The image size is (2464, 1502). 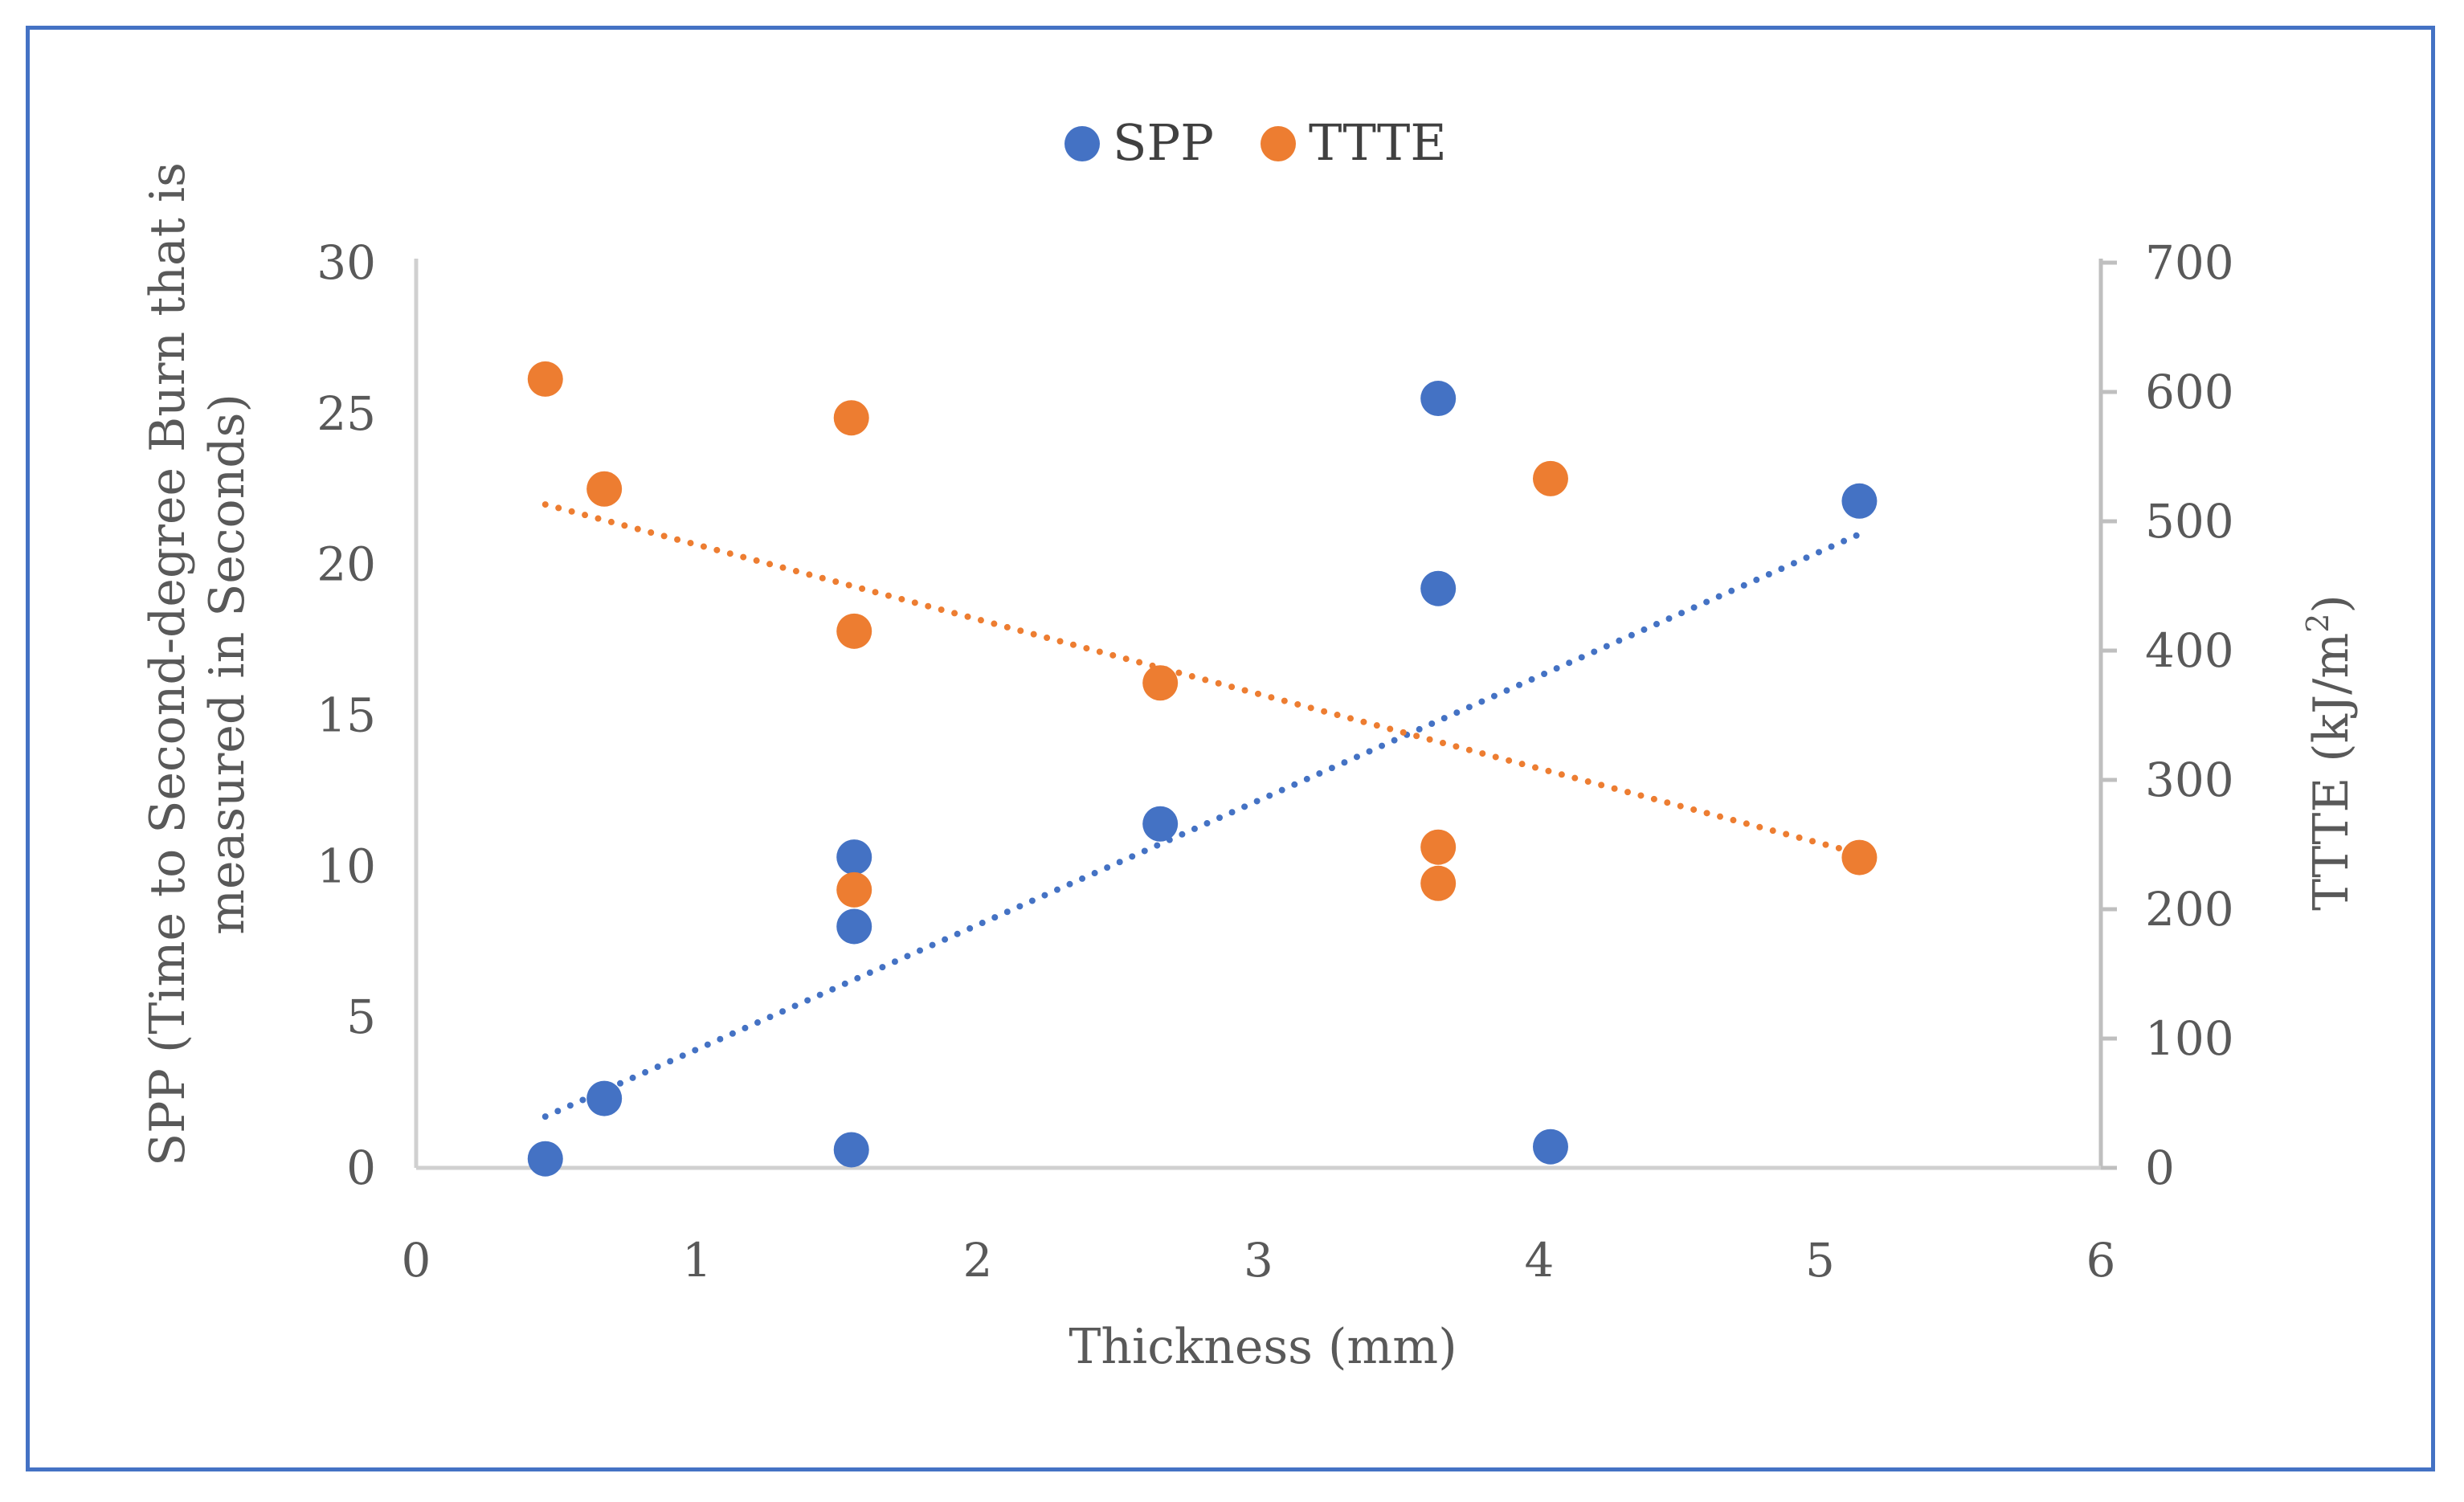 I want to click on y-tick-label: 20, so click(x=346, y=565).